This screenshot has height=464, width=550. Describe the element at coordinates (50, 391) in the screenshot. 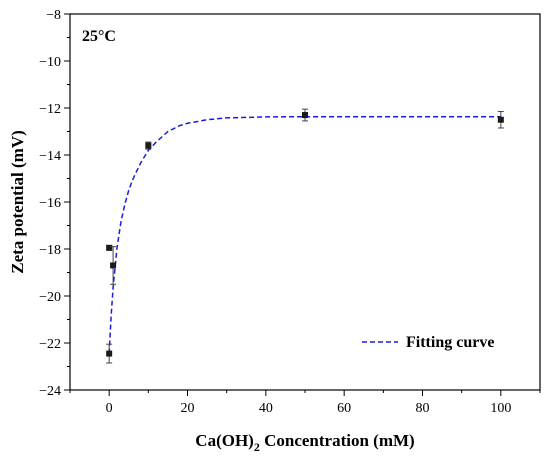

I see `y-tick-label: −24` at that location.